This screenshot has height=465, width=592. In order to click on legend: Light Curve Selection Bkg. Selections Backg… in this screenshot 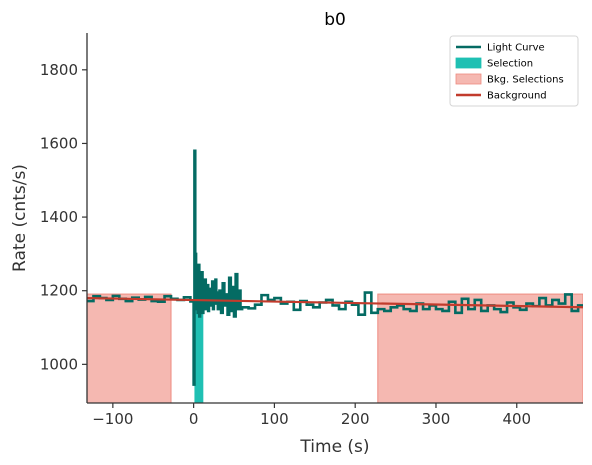, I will do `click(514, 71)`.